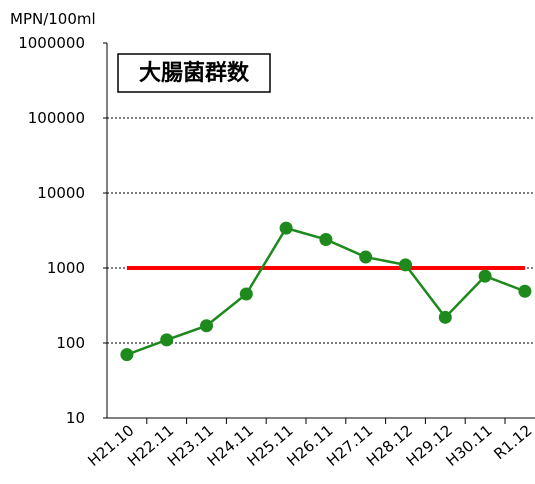 The height and width of the screenshot is (484, 535). What do you see at coordinates (469, 445) in the screenshot?
I see `x-tick-label: H30.11` at bounding box center [469, 445].